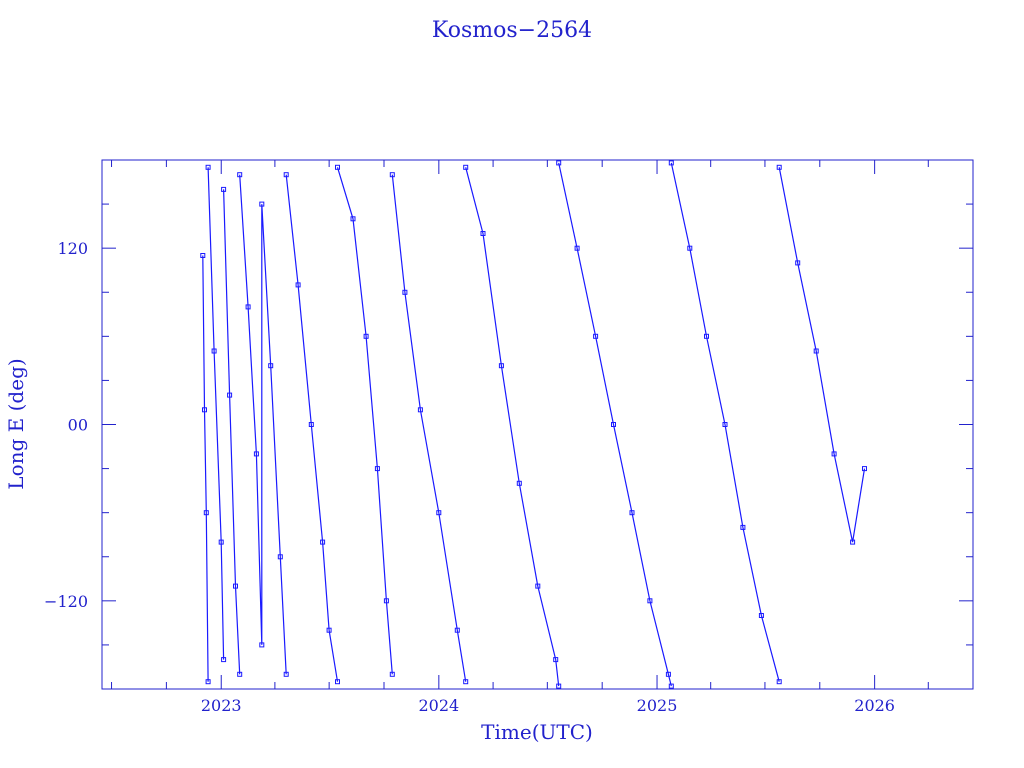 This screenshot has height=768, width=1024. I want to click on x-axis-label: Time(UTC), so click(537, 732).